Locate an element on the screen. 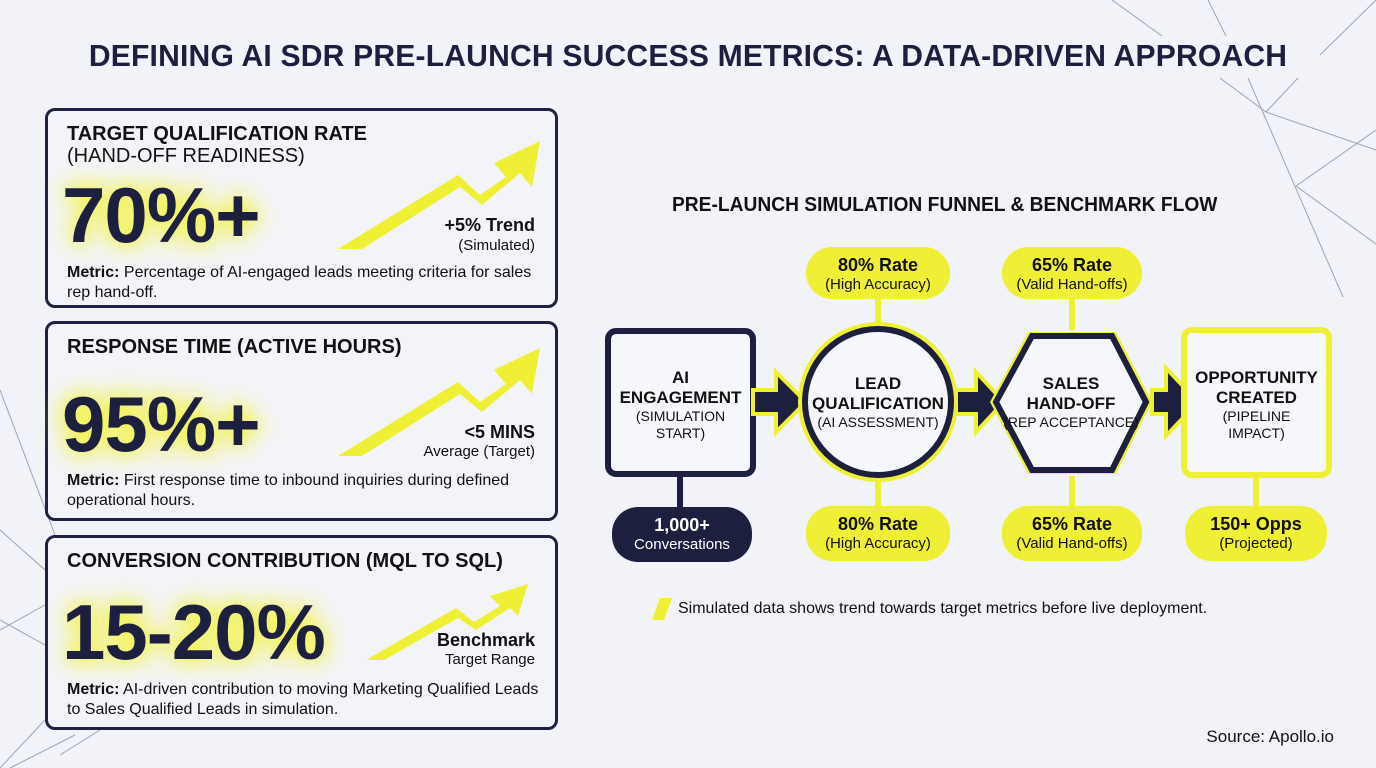 The width and height of the screenshot is (1376, 768). card-heading: RESPONSE TIME (ACTIVE HOURS) is located at coordinates (234, 347).